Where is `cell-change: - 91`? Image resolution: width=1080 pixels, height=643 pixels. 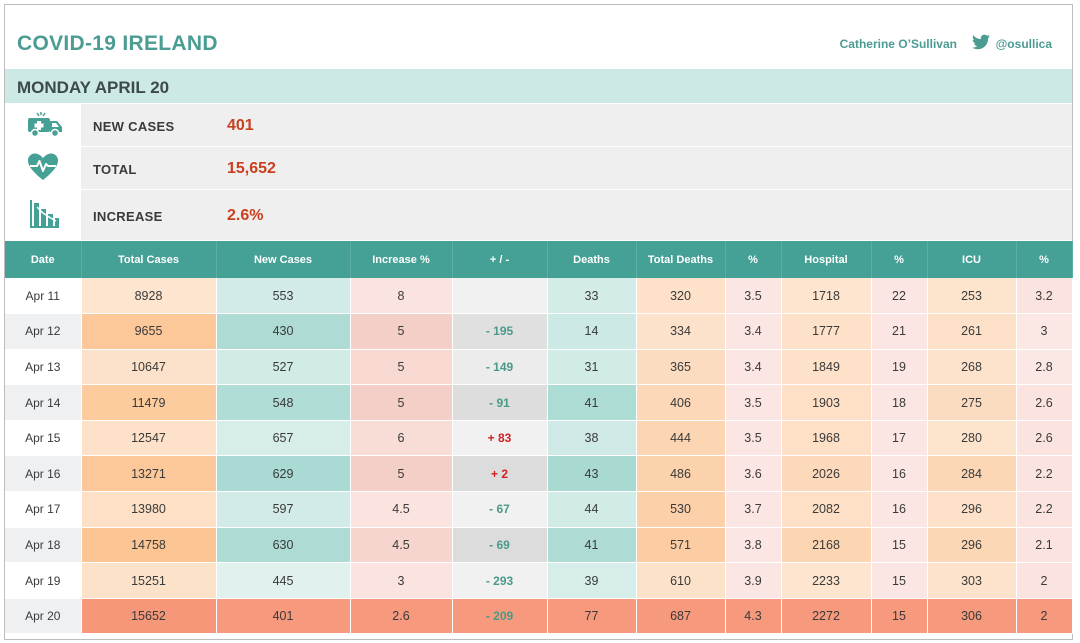 cell-change: - 91 is located at coordinates (500, 402).